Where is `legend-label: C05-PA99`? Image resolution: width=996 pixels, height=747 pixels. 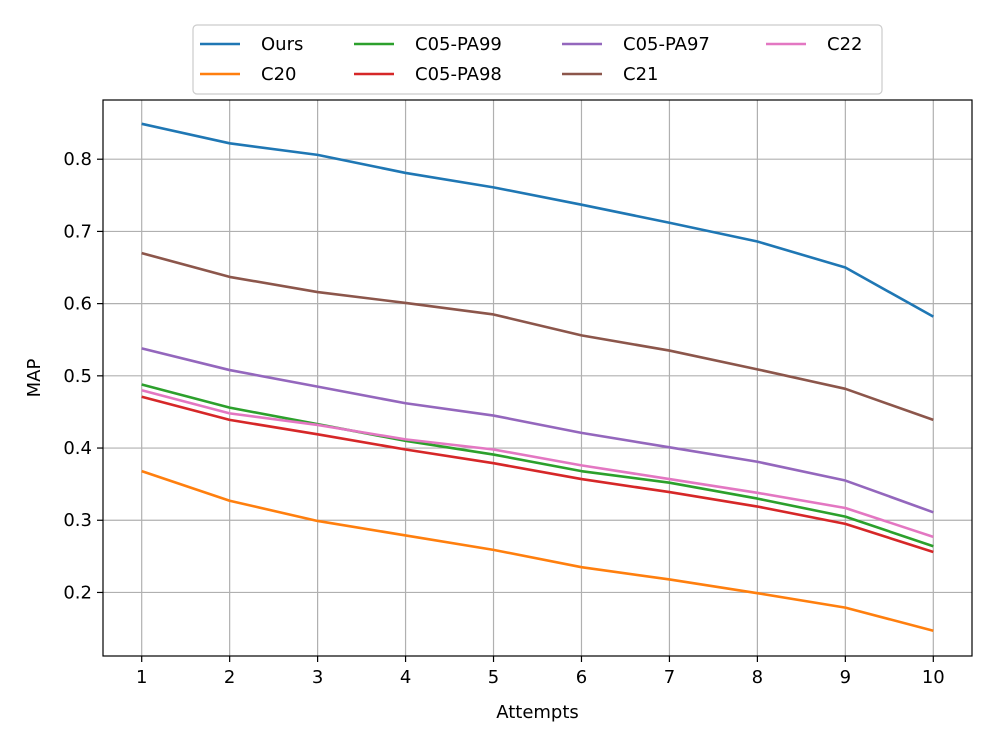 legend-label: C05-PA99 is located at coordinates (458, 44).